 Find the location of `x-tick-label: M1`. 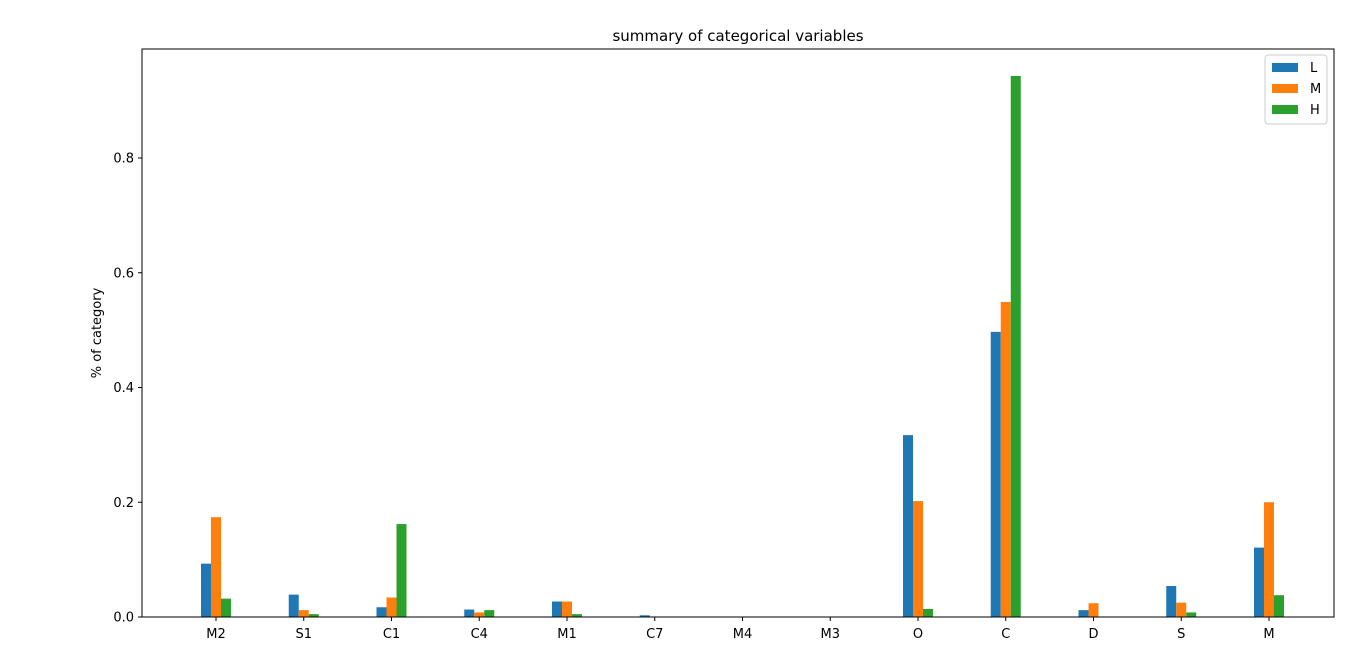

x-tick-label: M1 is located at coordinates (567, 634).